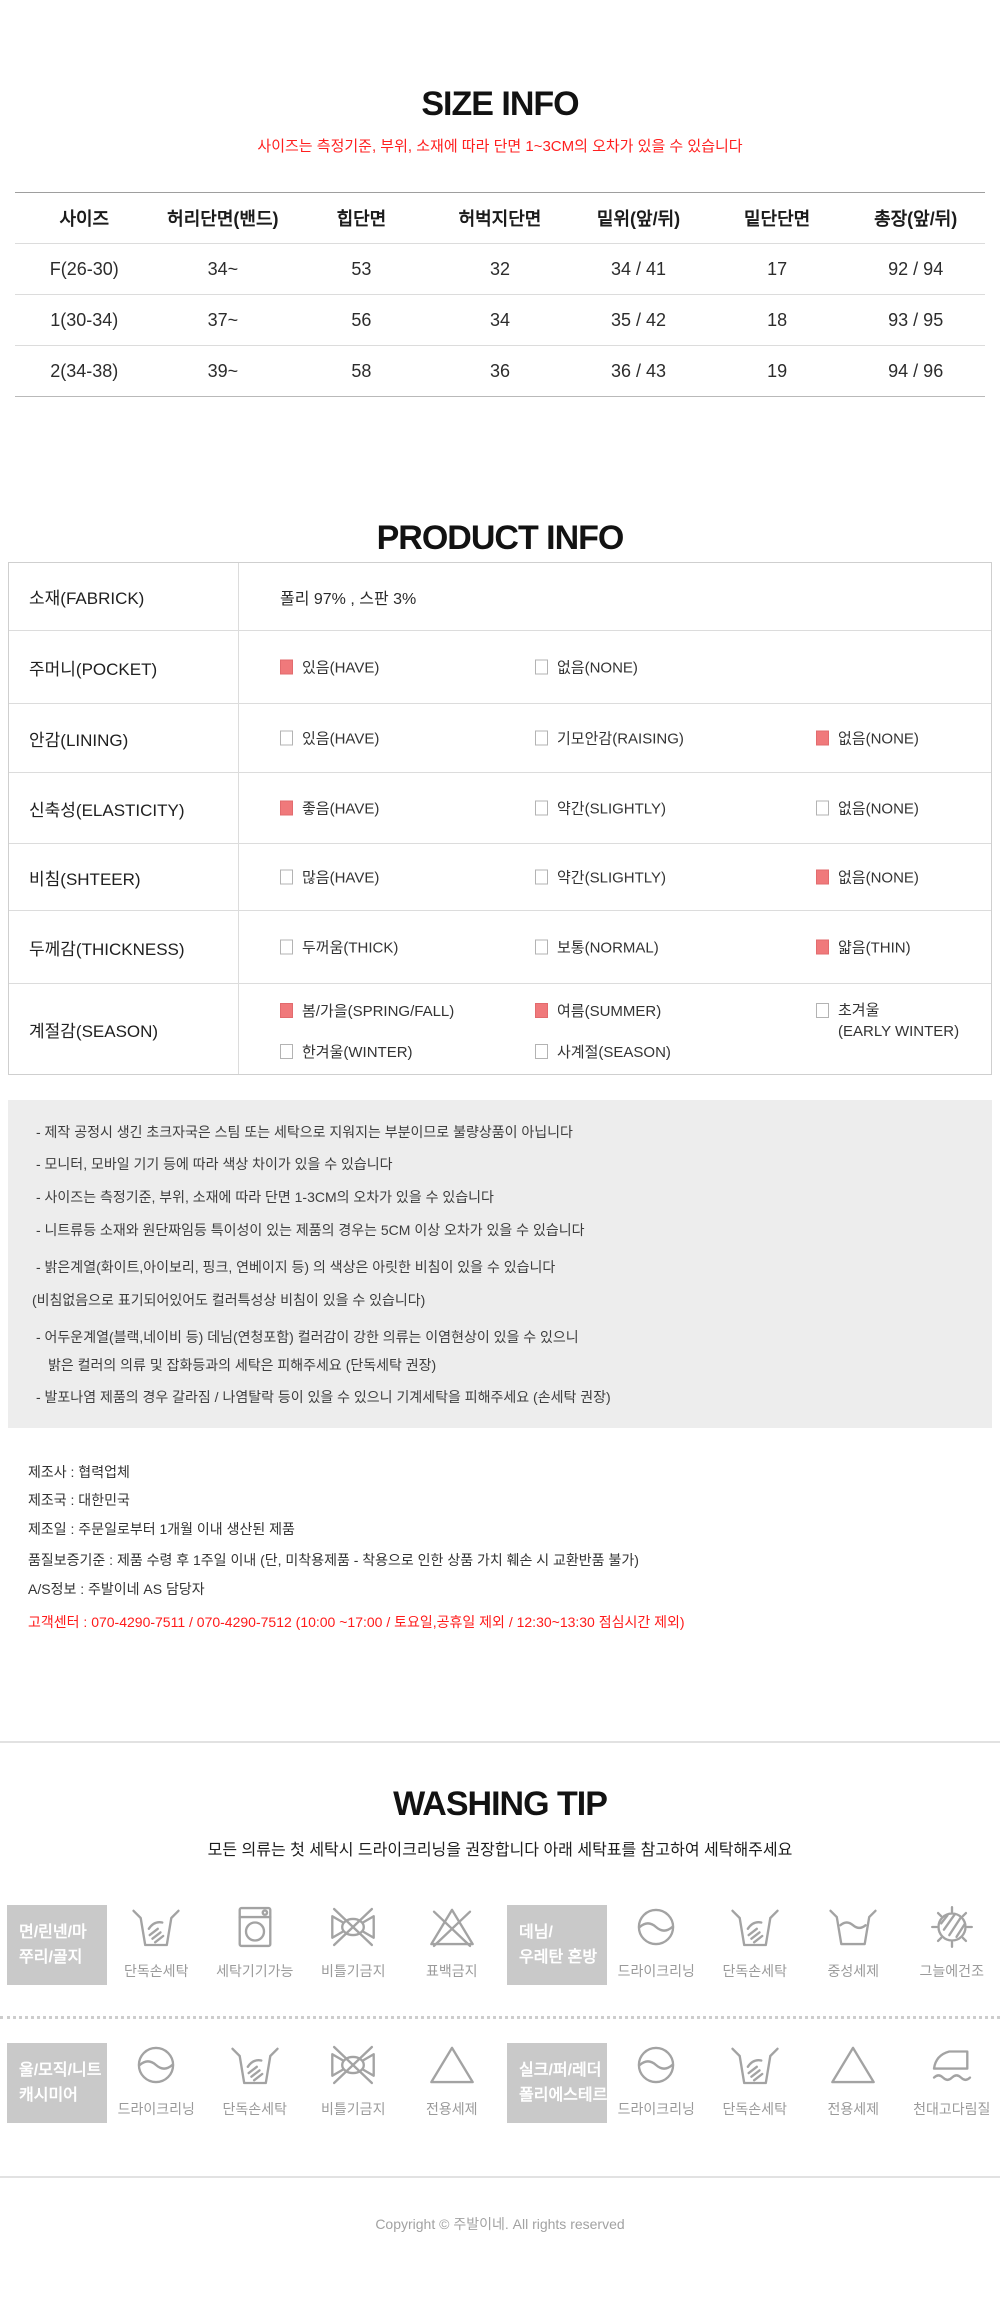 This screenshot has height=2300, width=1000. What do you see at coordinates (853, 2065) in the screenshot?
I see `detergent-triangle-icon` at bounding box center [853, 2065].